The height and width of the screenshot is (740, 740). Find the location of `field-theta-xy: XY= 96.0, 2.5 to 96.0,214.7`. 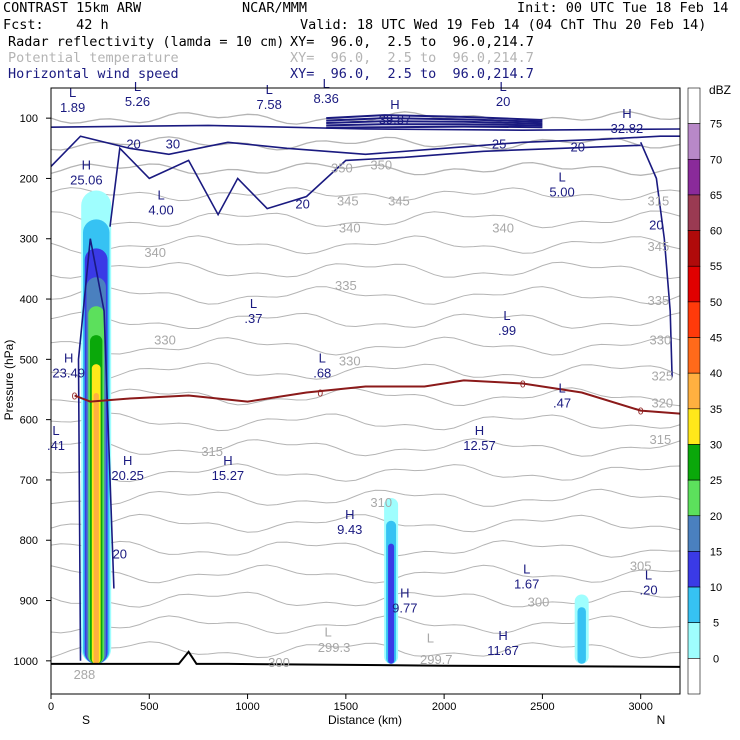

field-theta-xy: XY= 96.0, 2.5 to 96.0,214.7 is located at coordinates (412, 58).